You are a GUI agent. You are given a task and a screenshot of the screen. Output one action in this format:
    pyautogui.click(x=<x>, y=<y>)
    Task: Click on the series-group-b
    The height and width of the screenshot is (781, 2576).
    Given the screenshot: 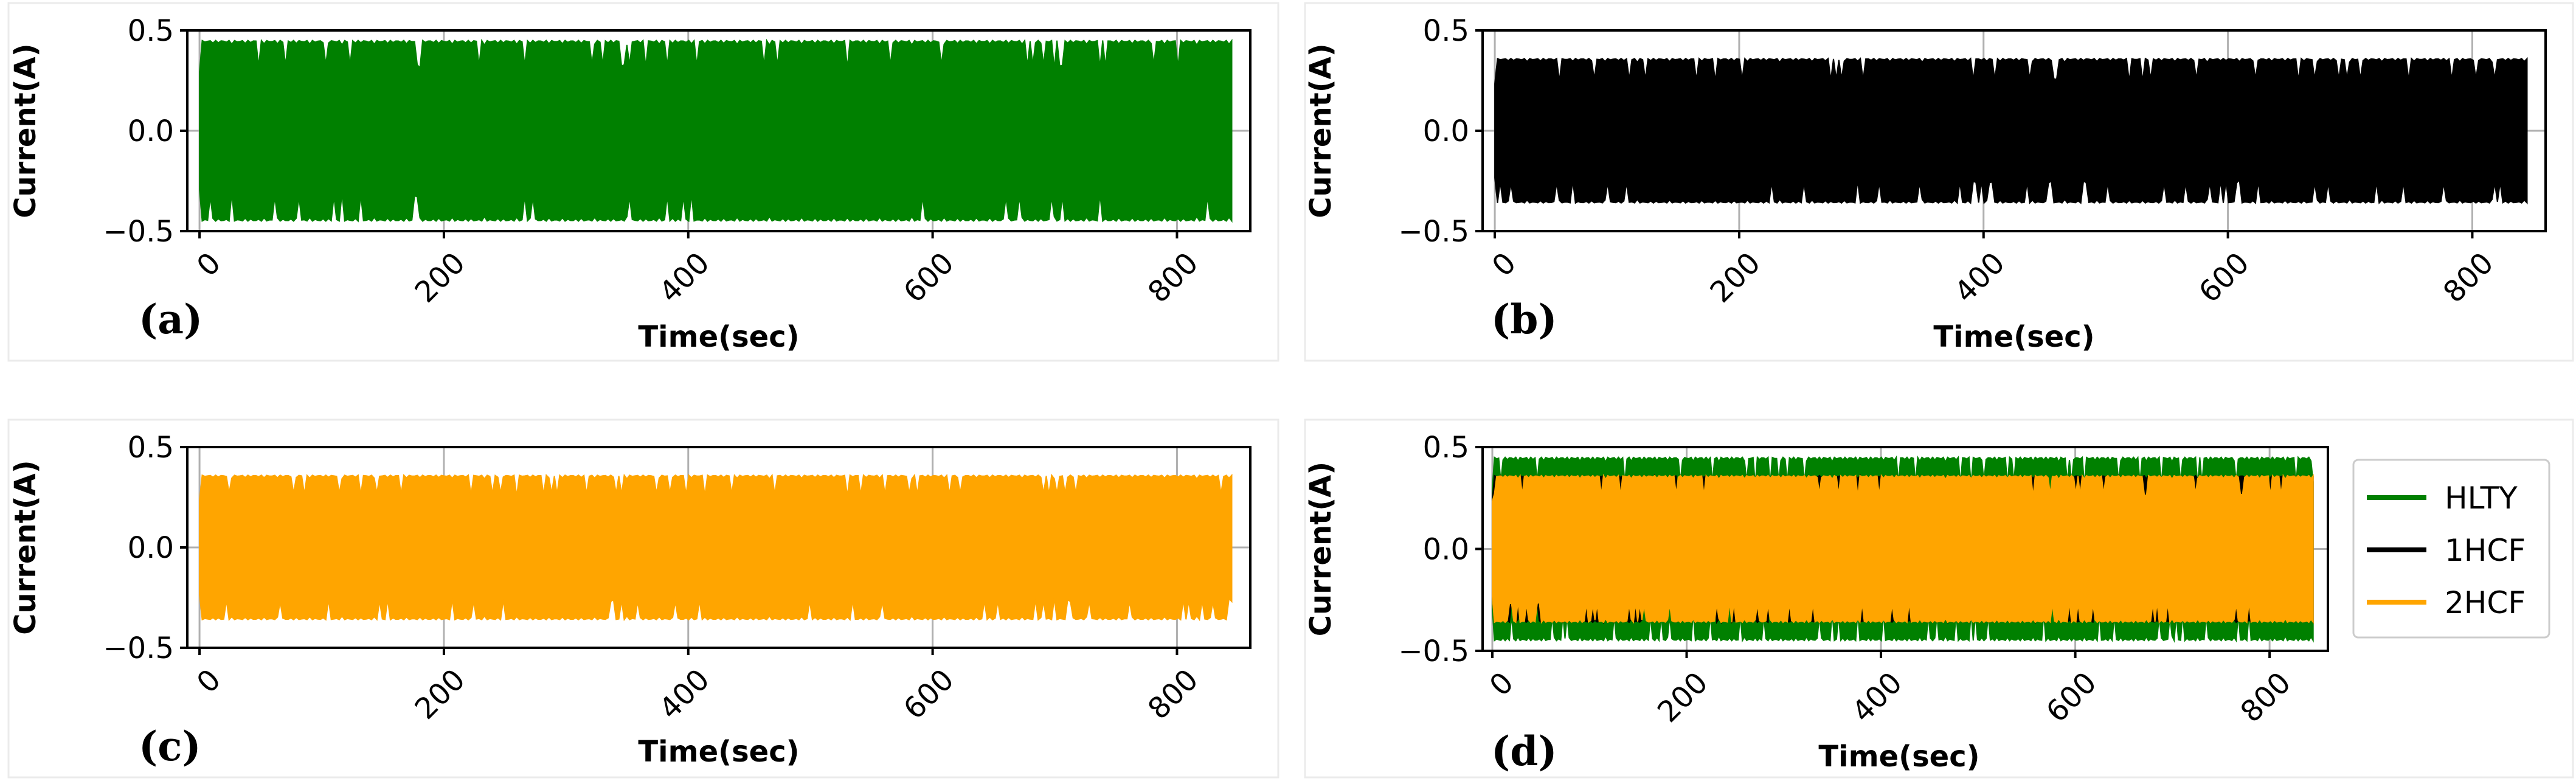 What is the action you would take?
    pyautogui.click(x=2011, y=131)
    